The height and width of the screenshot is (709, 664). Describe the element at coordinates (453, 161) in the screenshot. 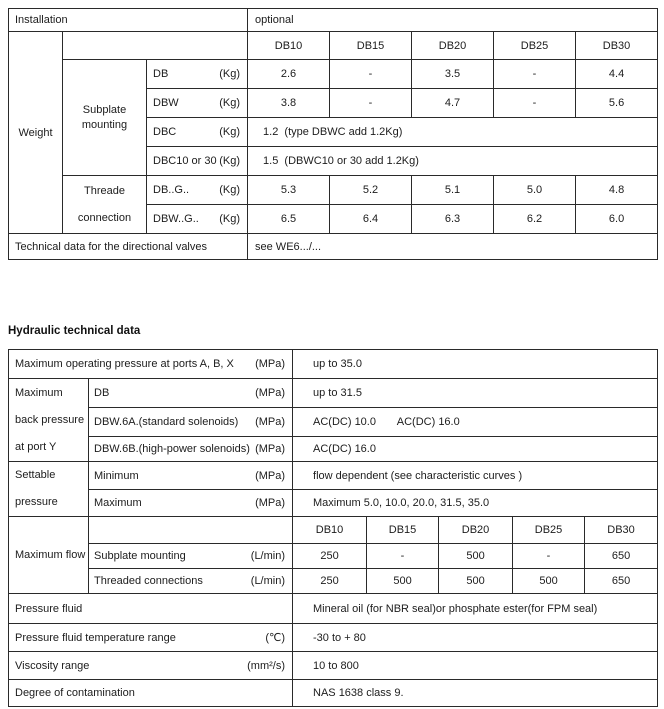

I see `value-span-cell: 1.5 (DBWC10 or 30 add 1.2Kg)` at that location.